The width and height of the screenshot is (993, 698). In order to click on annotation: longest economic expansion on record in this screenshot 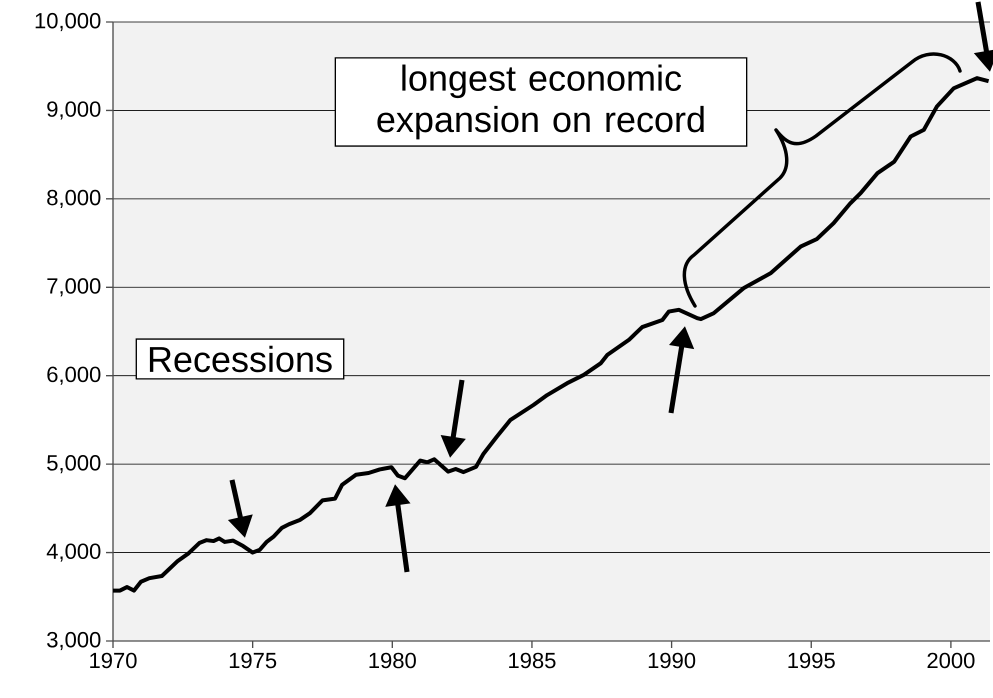, I will do `click(540, 102)`.